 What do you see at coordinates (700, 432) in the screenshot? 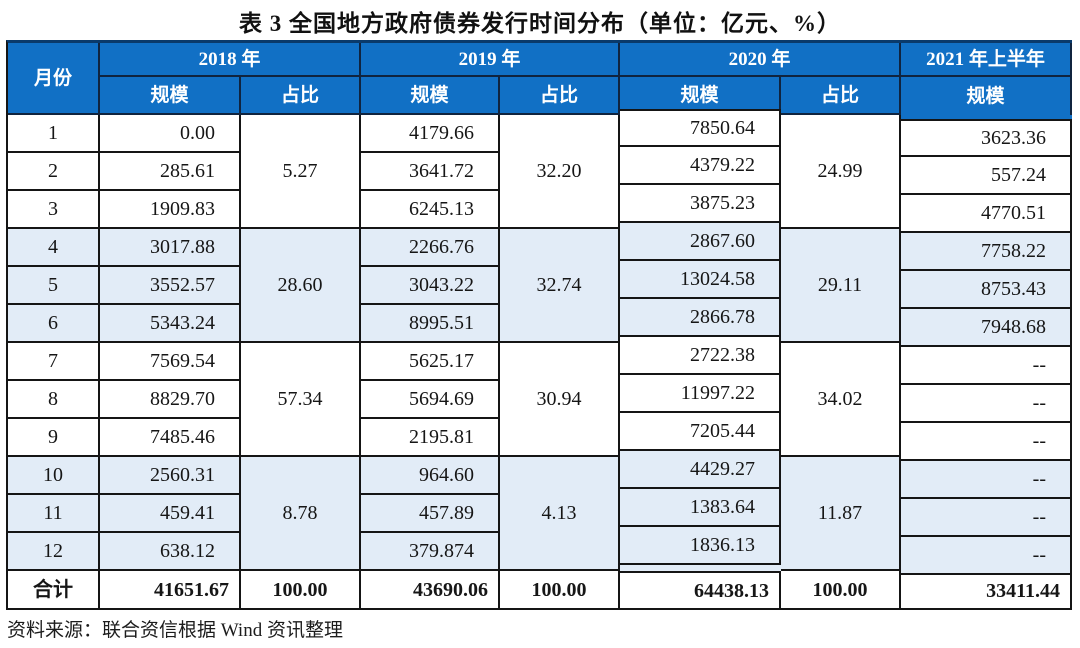
I see `scale-2020-cell: 7205.44` at bounding box center [700, 432].